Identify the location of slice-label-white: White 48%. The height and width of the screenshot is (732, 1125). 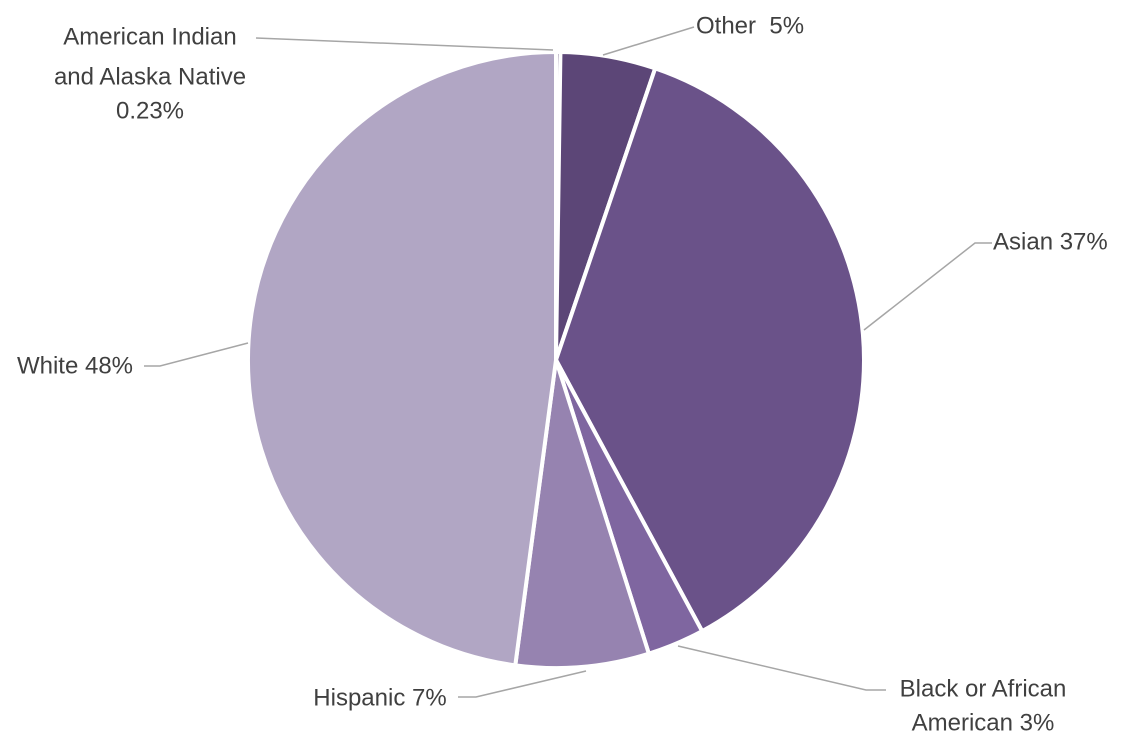
(75, 365).